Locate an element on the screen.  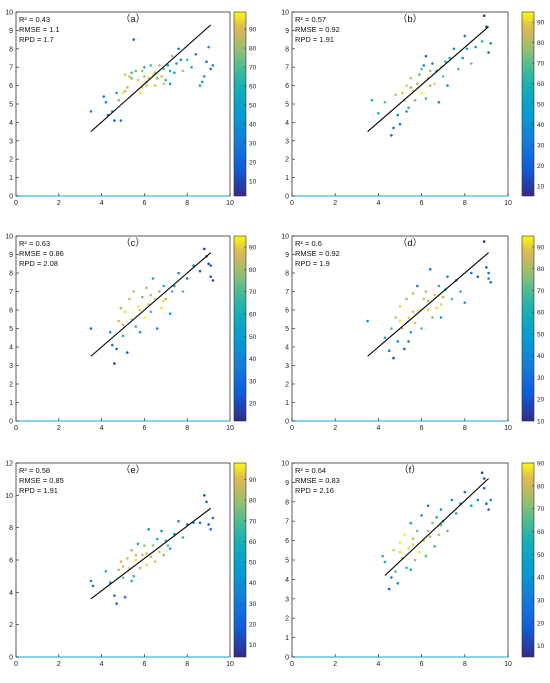
y-tick-label: 2 is located at coordinates (287, 160).